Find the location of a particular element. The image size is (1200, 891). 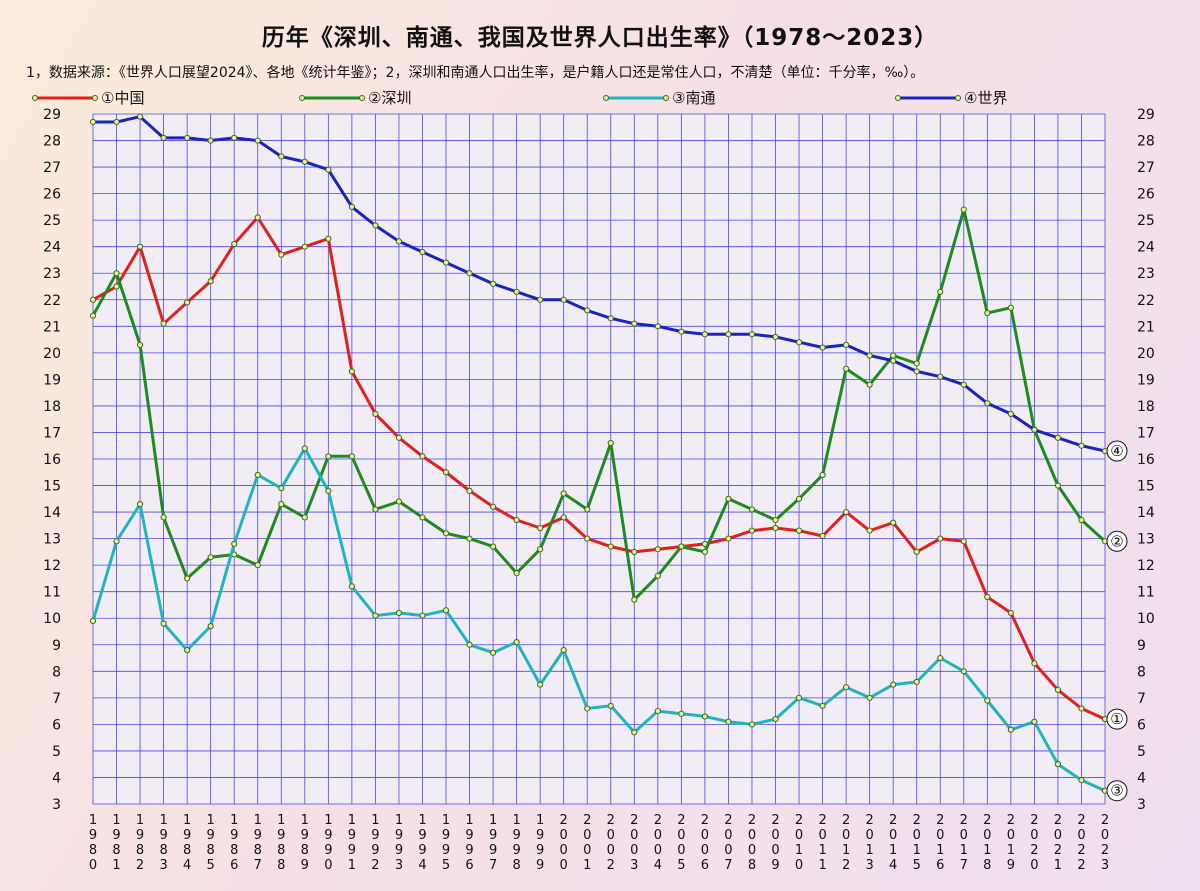

y-tick-label-left: 10 is located at coordinates (52, 619).